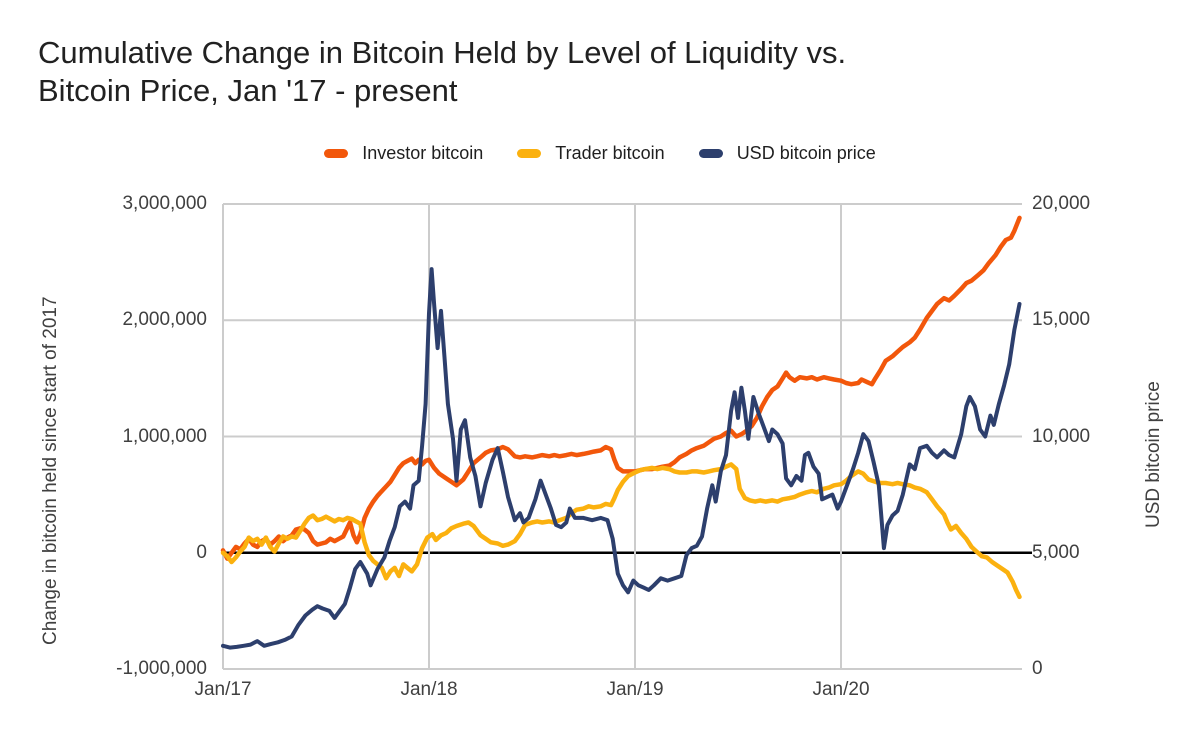 The image size is (1200, 742). I want to click on legend-swatch-trader-icon, so click(529, 153).